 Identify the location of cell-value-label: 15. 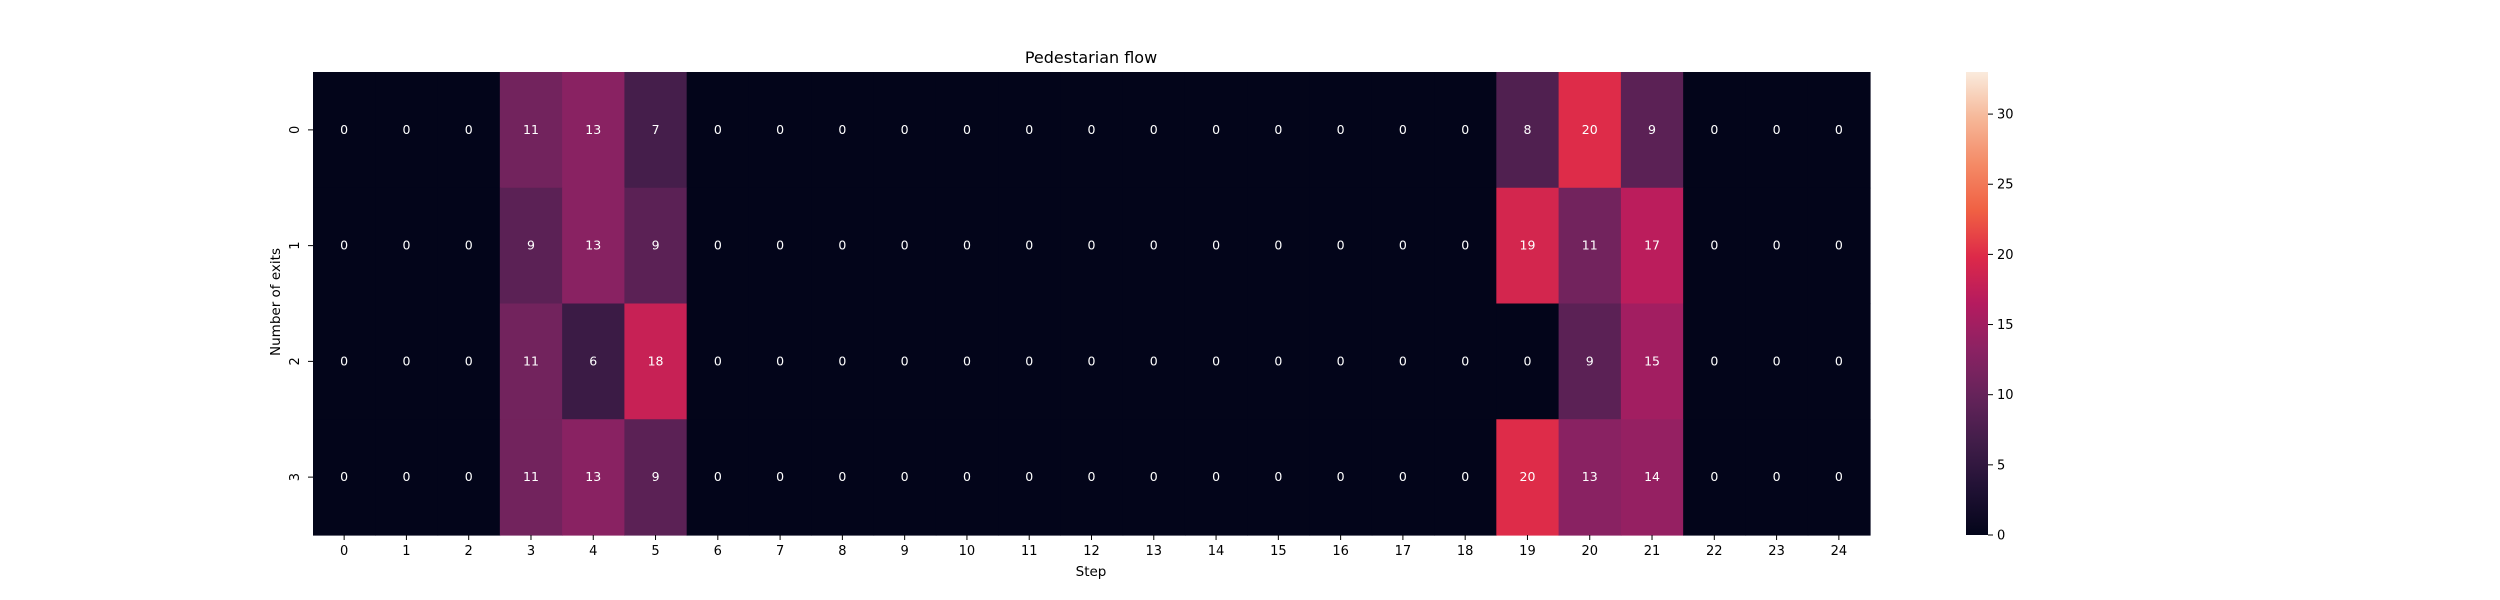
(1652, 360).